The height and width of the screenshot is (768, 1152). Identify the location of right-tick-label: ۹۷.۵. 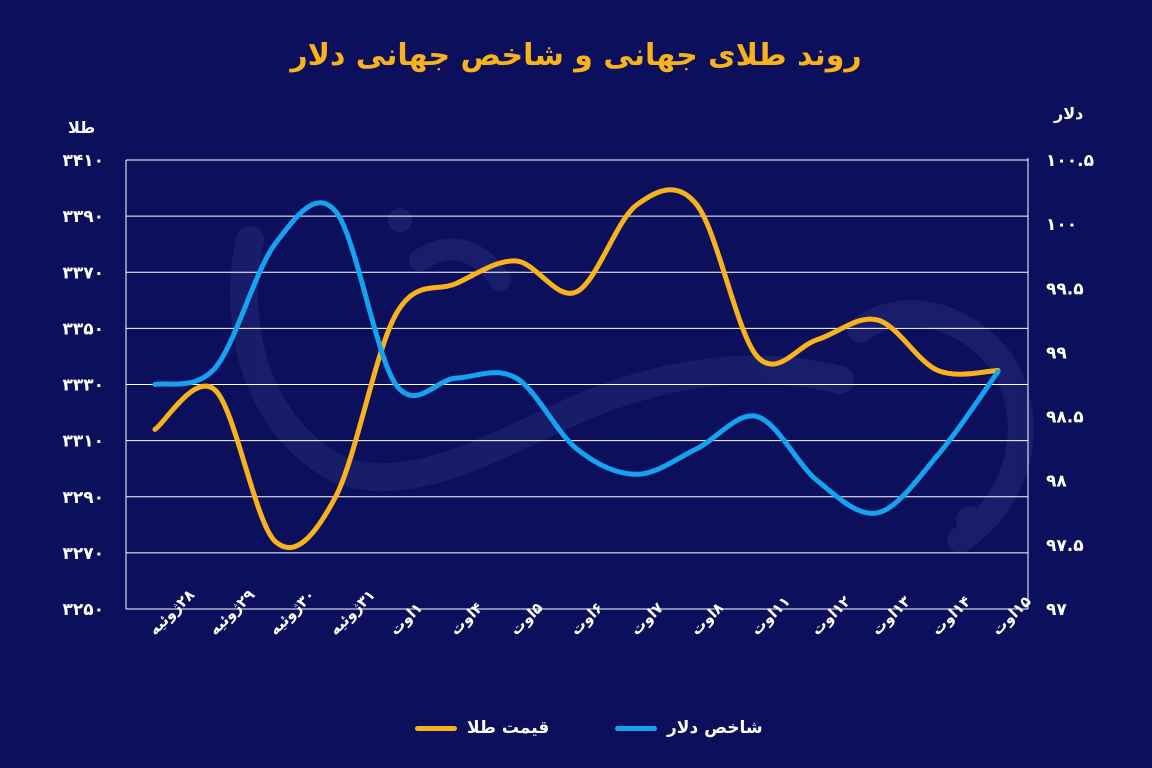
(1065, 546).